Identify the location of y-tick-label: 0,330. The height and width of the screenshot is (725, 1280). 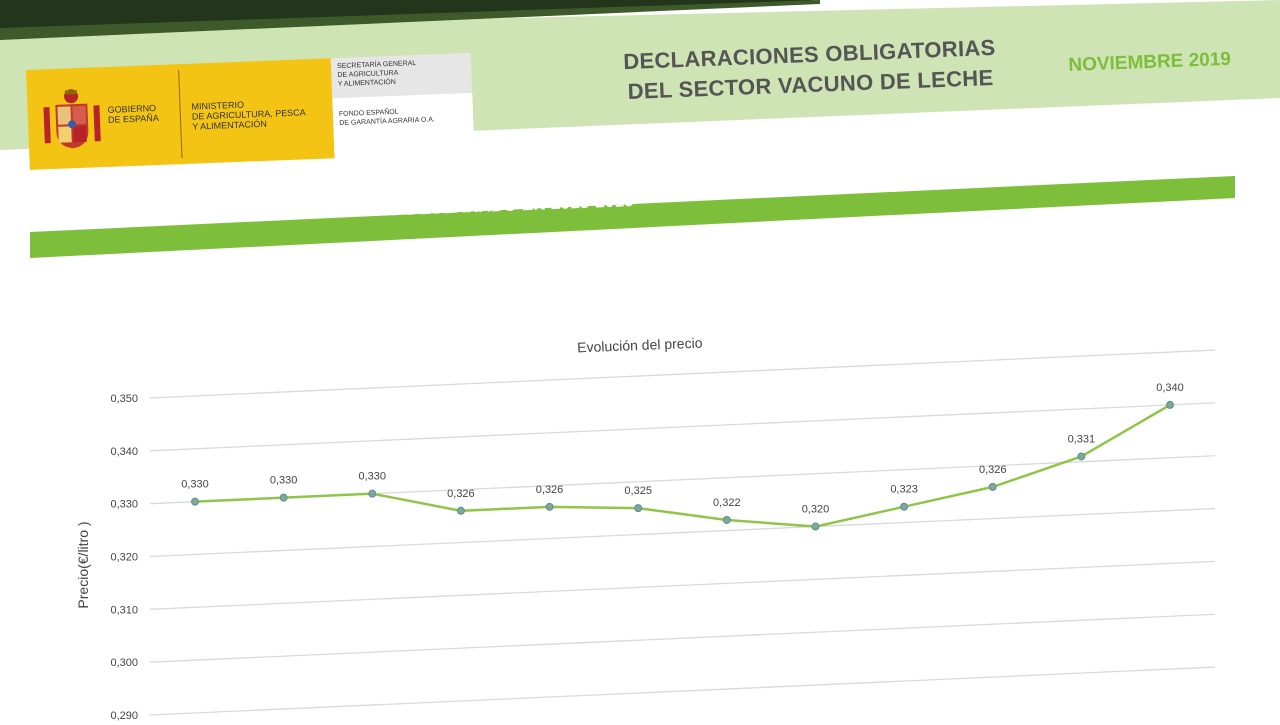
(124, 505).